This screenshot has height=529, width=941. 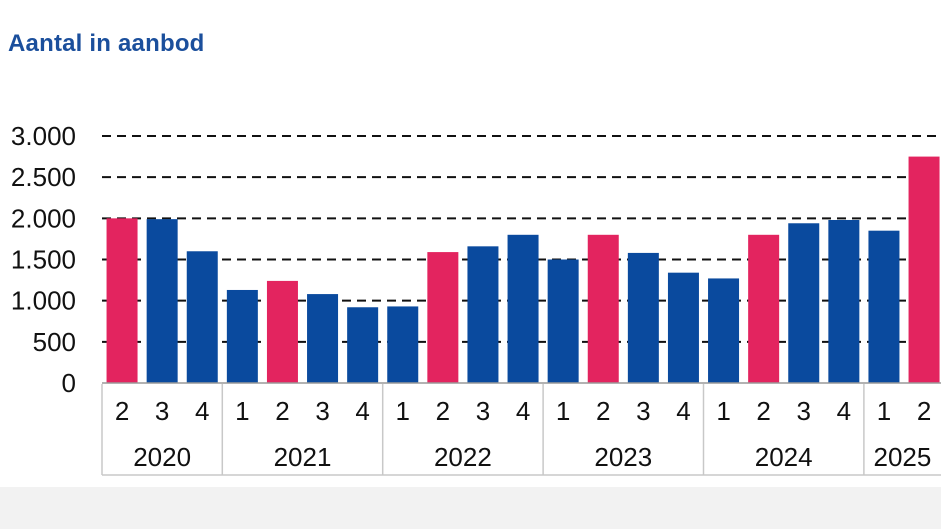 I want to click on y-tick-label: 0, so click(x=69, y=383).